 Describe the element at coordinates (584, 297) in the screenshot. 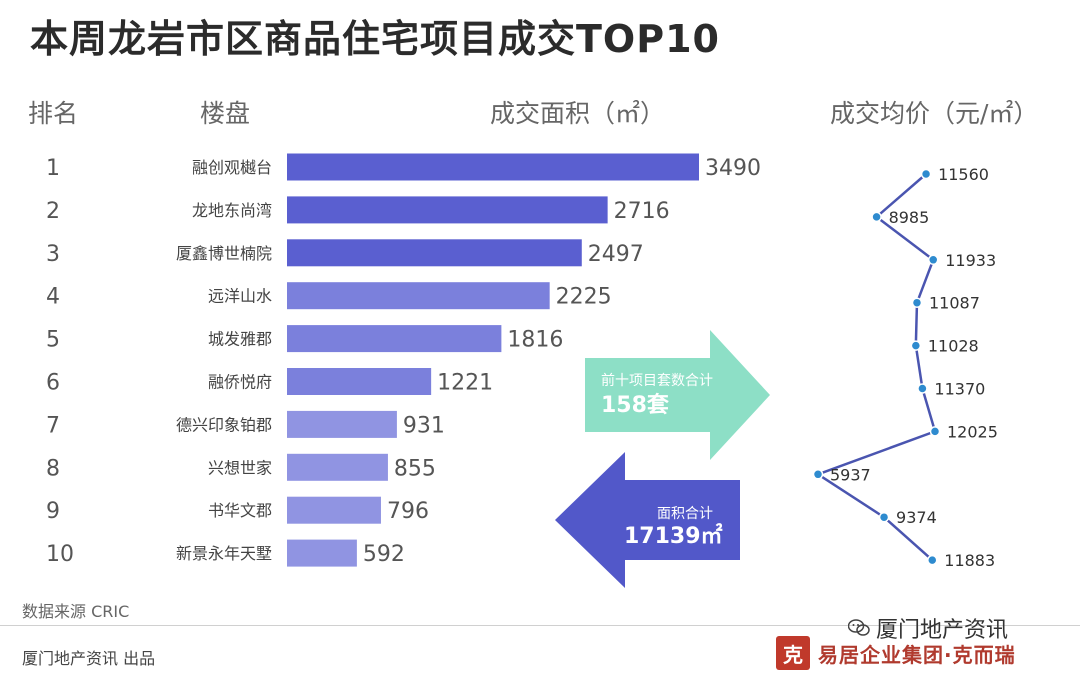

I see `area-value-label: 2225` at that location.